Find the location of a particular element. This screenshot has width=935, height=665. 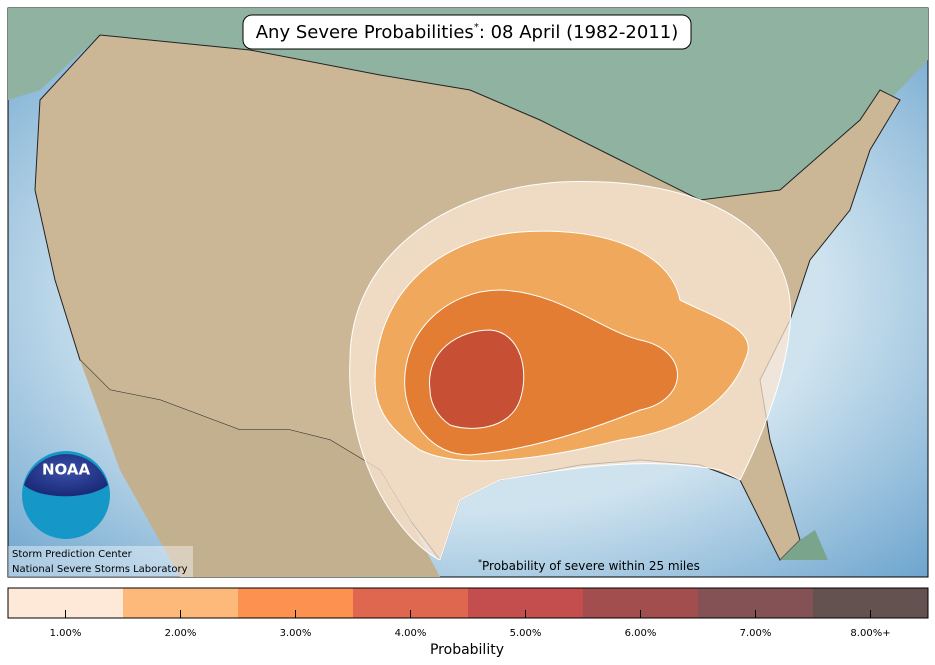

legend-frame is located at coordinates (468, 603).